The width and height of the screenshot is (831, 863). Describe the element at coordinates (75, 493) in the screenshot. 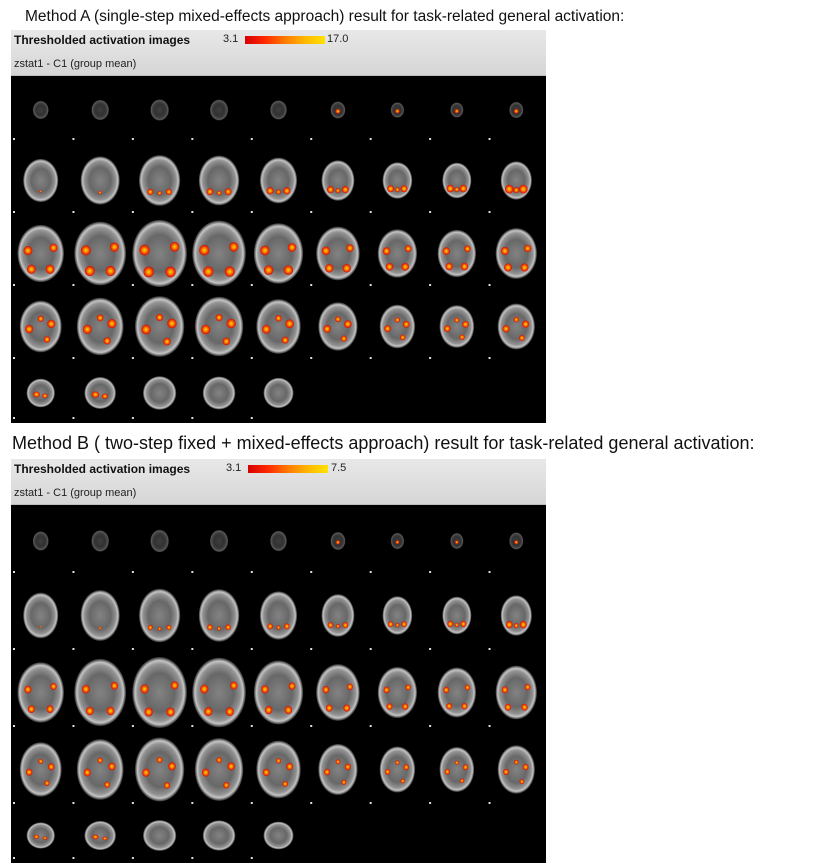

I see `method-b-stat-label: zstat1 - C1 (group mean)` at that location.